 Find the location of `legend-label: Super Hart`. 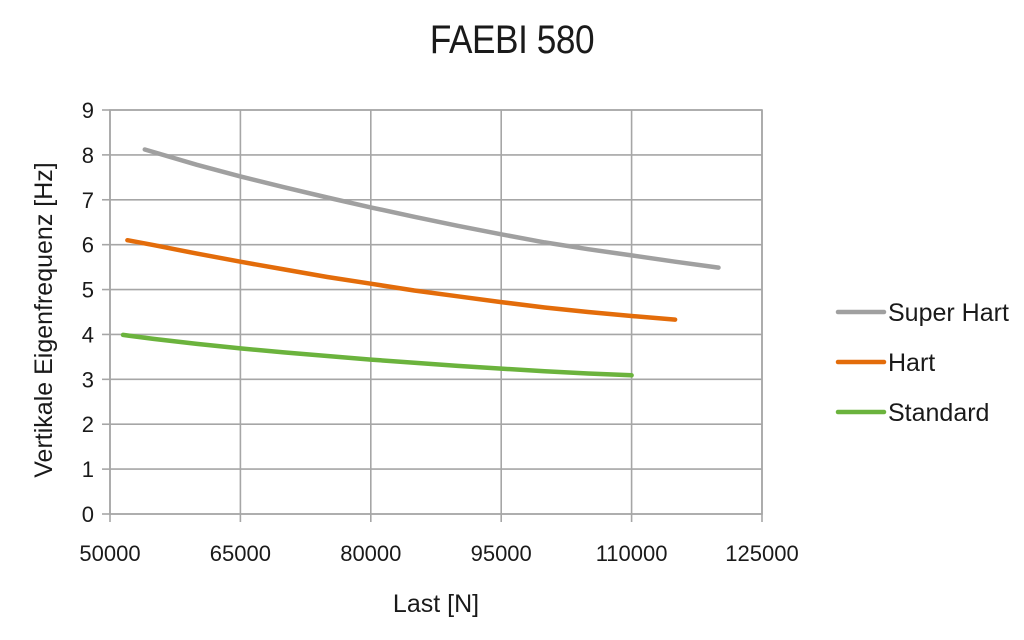

legend-label: Super Hart is located at coordinates (948, 313).